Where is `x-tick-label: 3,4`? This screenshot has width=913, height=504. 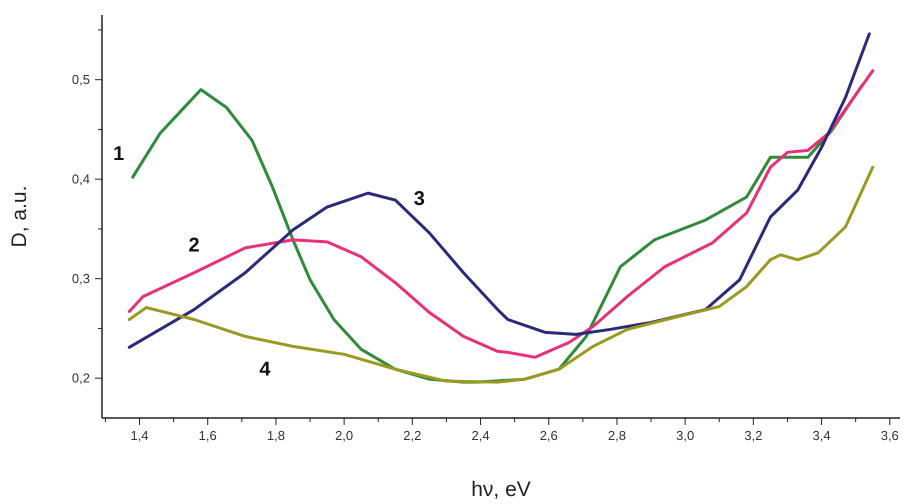 x-tick-label: 3,4 is located at coordinates (821, 435).